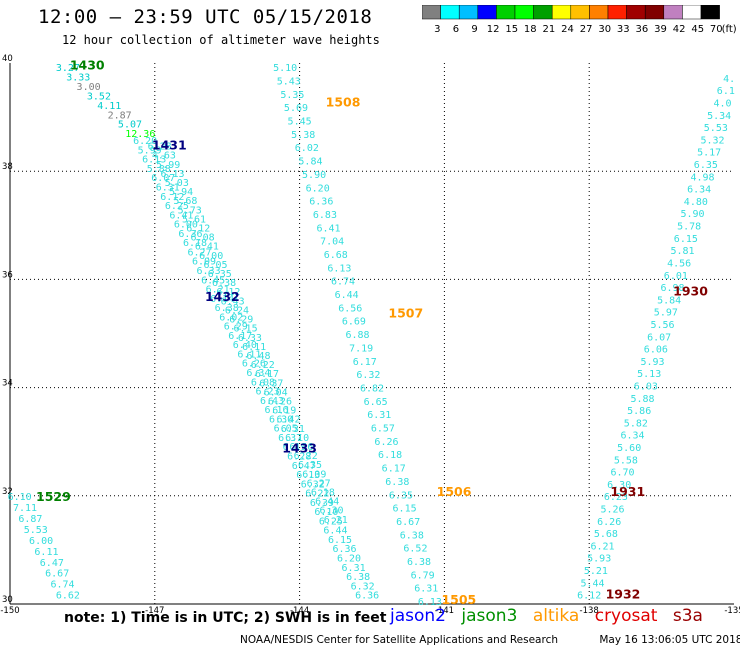 This screenshot has width=740, height=650. I want to click on colorbar-label: 36, so click(642, 29).